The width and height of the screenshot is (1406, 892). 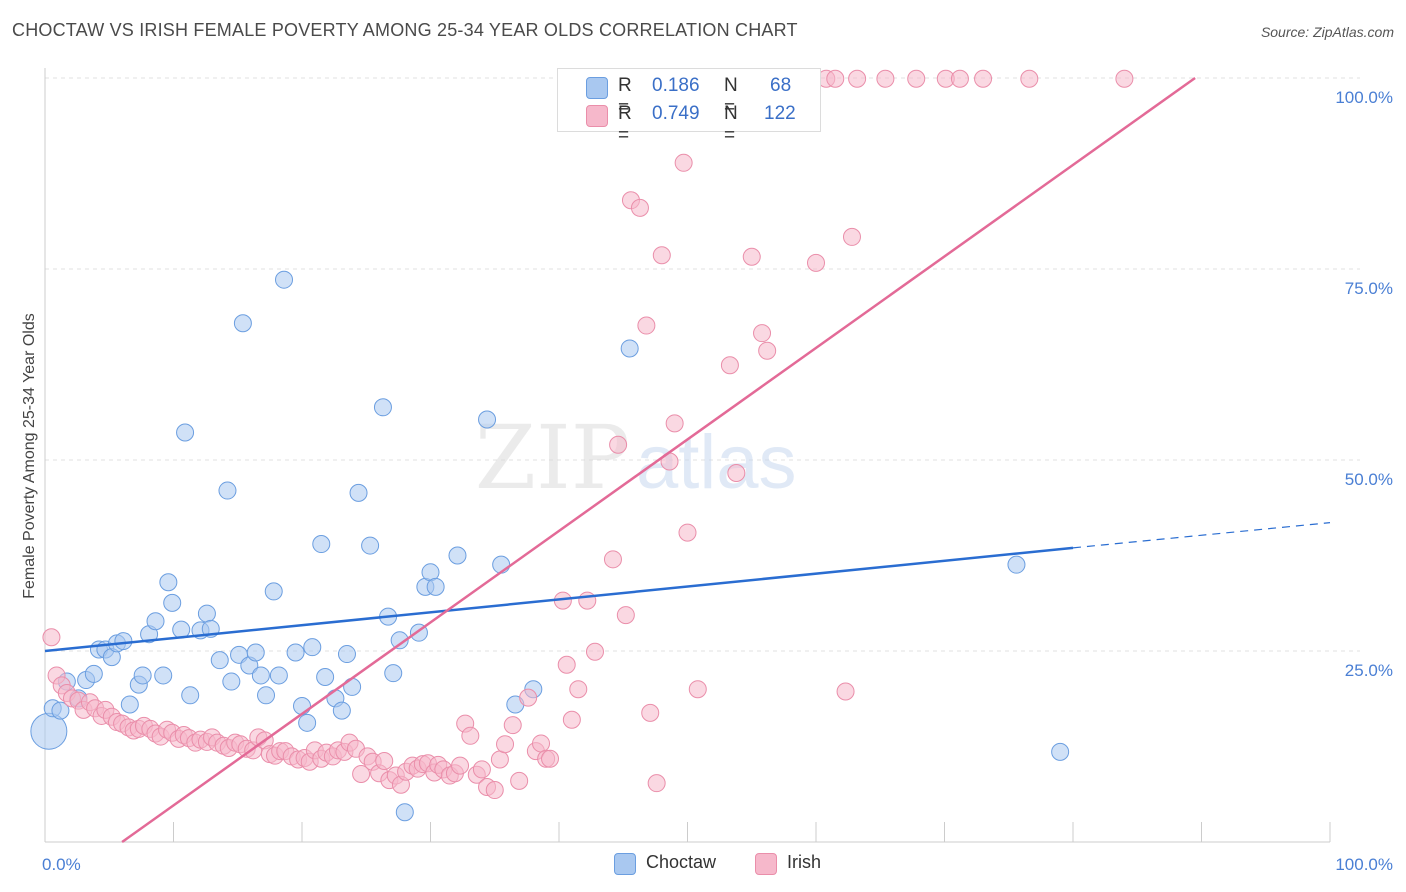 I want to click on x-tick-label: 0.0%, so click(x=61, y=864).